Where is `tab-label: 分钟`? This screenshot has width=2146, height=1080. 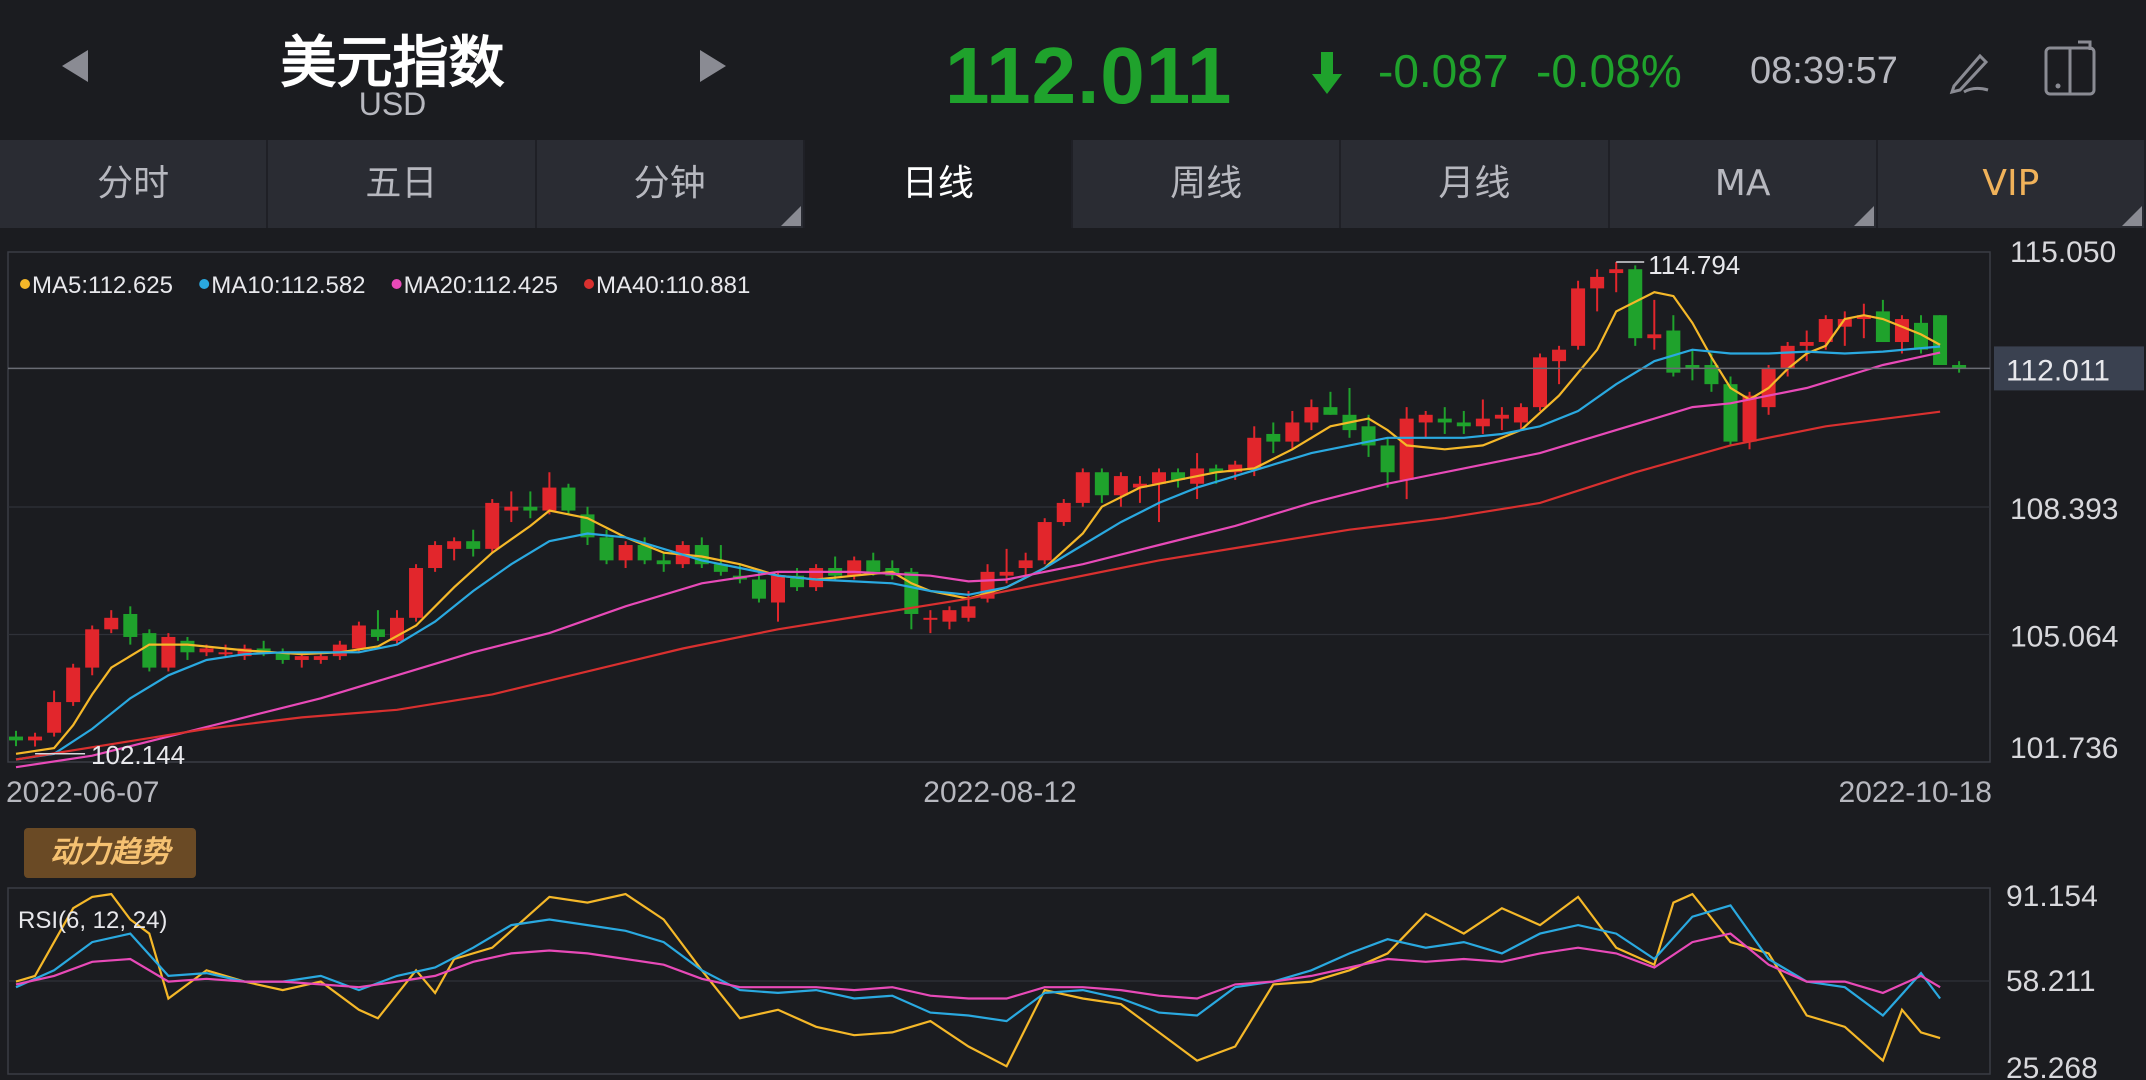
tab-label: 分钟 is located at coordinates (669, 183).